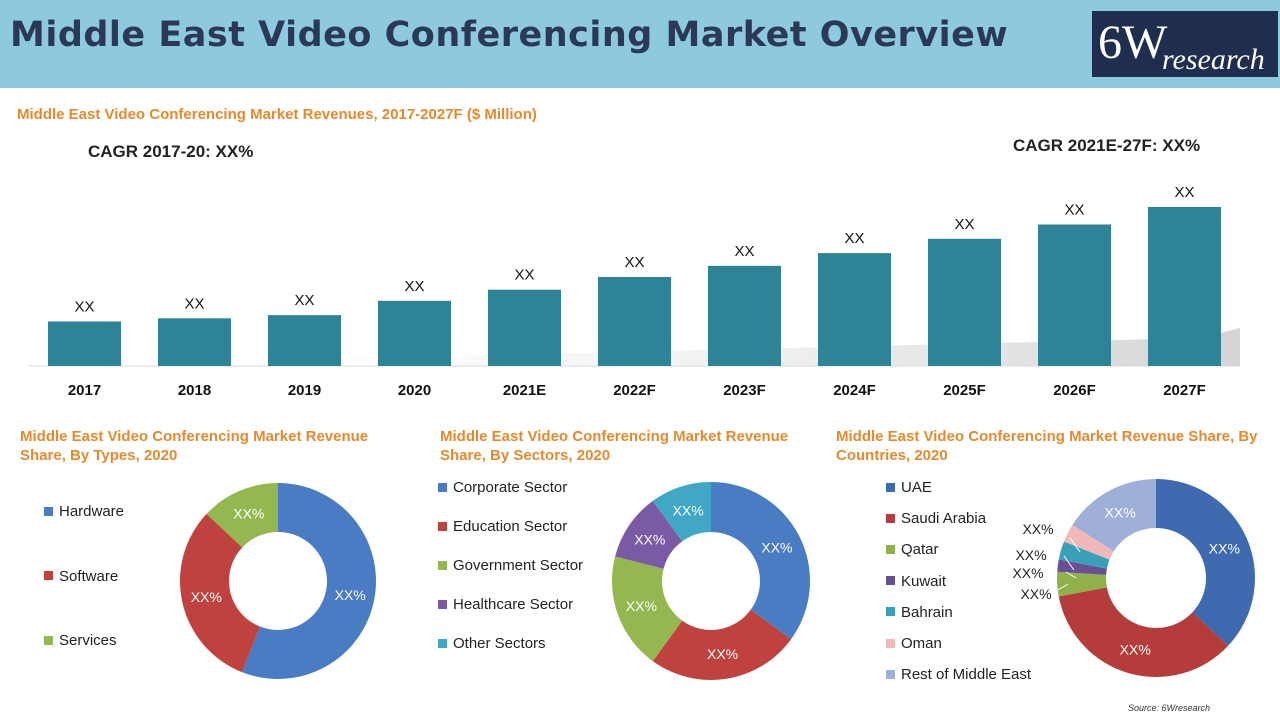  Describe the element at coordinates (518, 565) in the screenshot. I see `legend-label: Government Sector` at that location.